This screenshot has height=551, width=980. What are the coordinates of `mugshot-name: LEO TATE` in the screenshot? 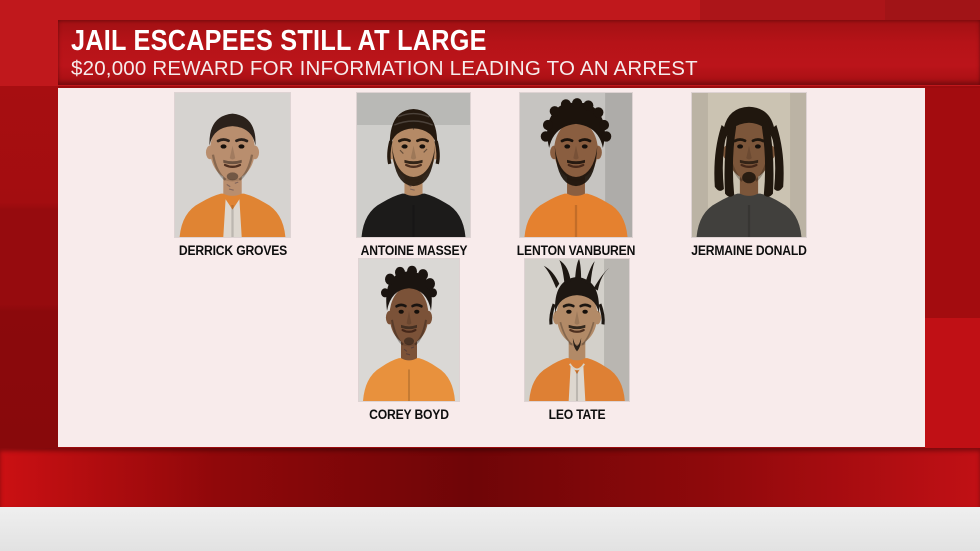 It's located at (577, 414).